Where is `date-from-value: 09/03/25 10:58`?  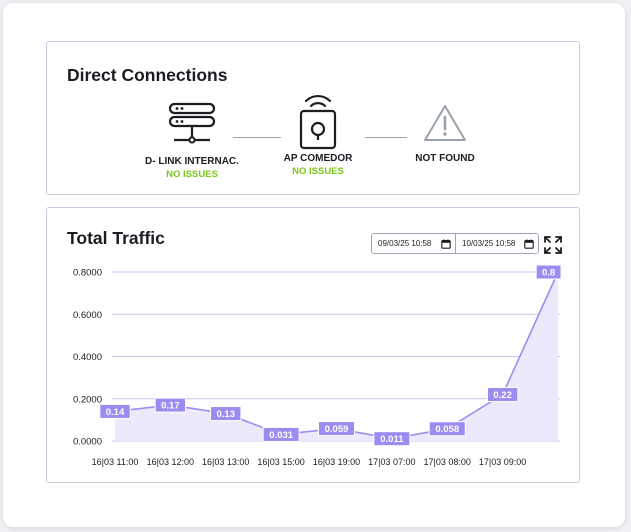 date-from-value: 09/03/25 10:58 is located at coordinates (405, 243).